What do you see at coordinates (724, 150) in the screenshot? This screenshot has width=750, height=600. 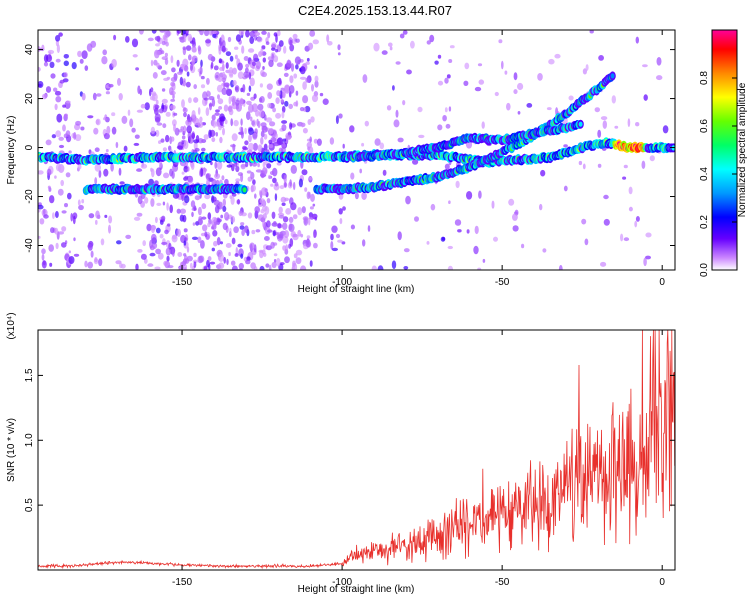 I see `colorbar` at bounding box center [724, 150].